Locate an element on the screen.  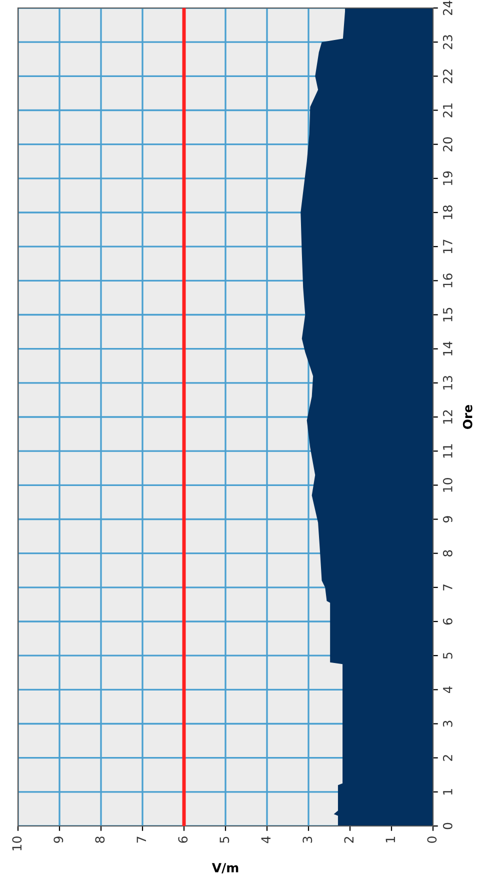
y-tick-label: 10 is located at coordinates (447, 485).